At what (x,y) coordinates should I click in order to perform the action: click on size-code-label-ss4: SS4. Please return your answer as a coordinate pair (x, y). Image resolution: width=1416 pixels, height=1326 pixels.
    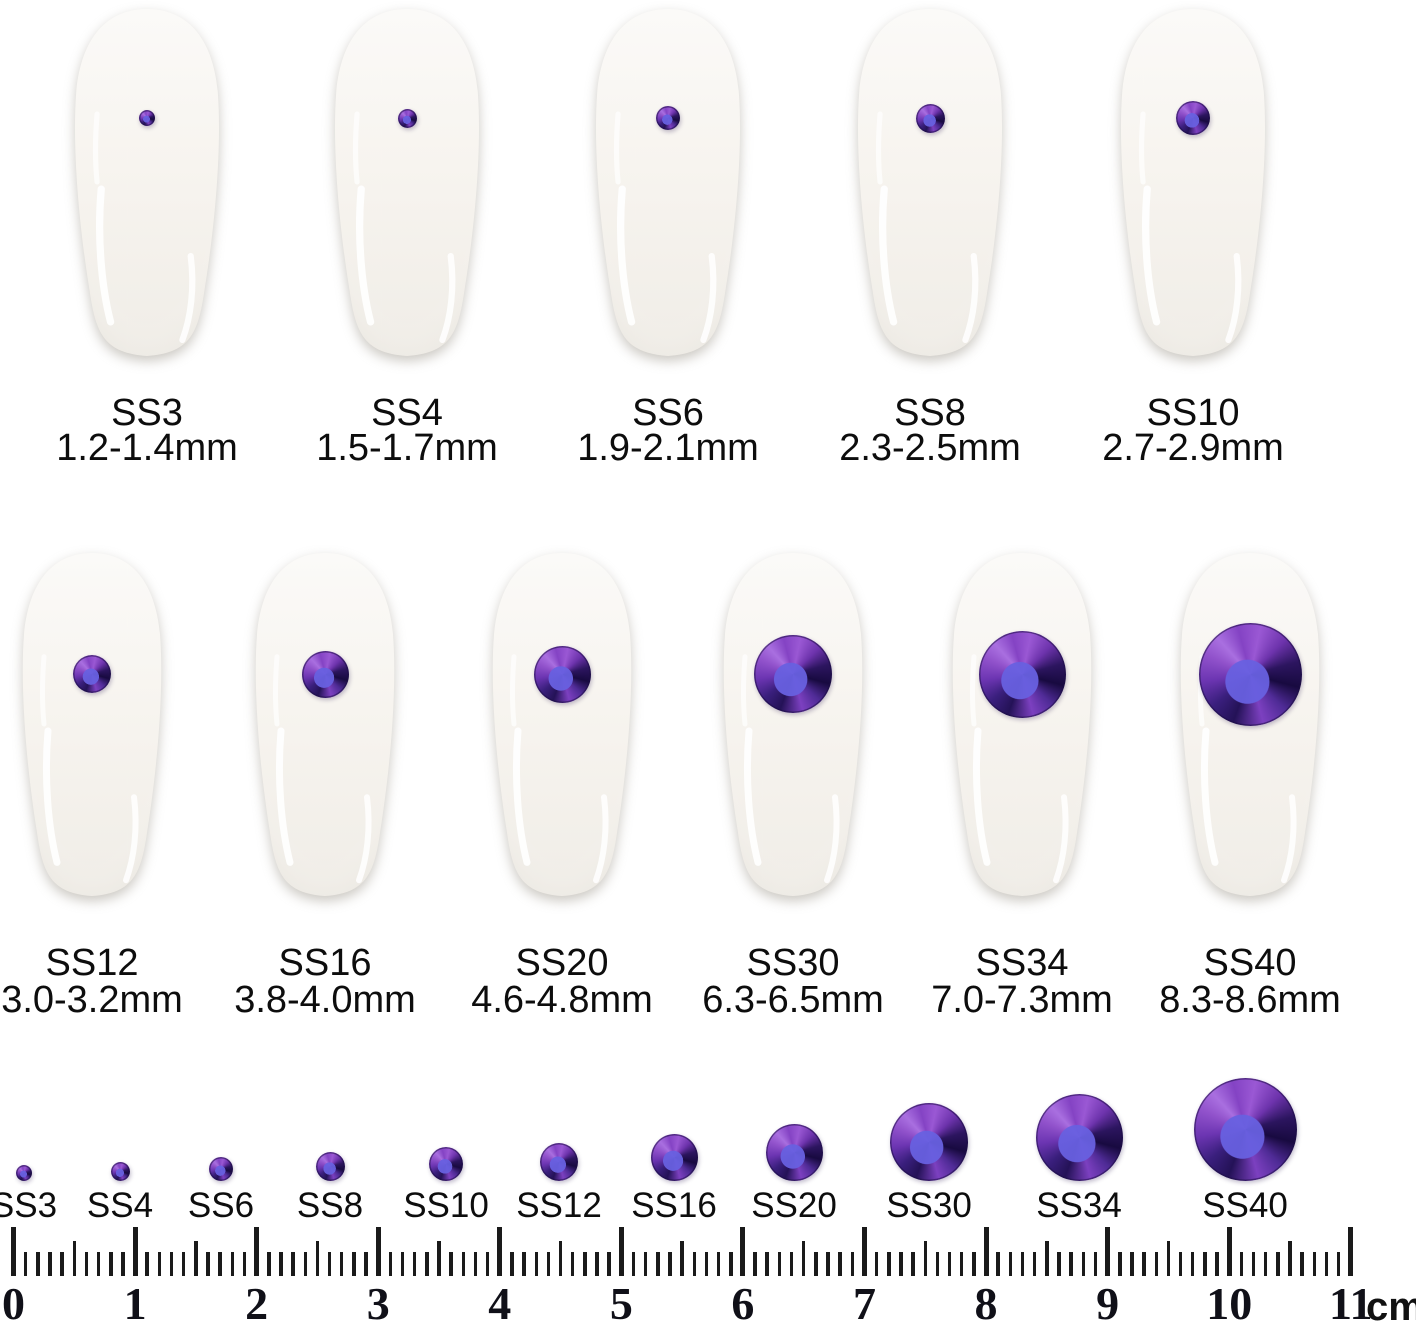
    Looking at the image, I should click on (407, 413).